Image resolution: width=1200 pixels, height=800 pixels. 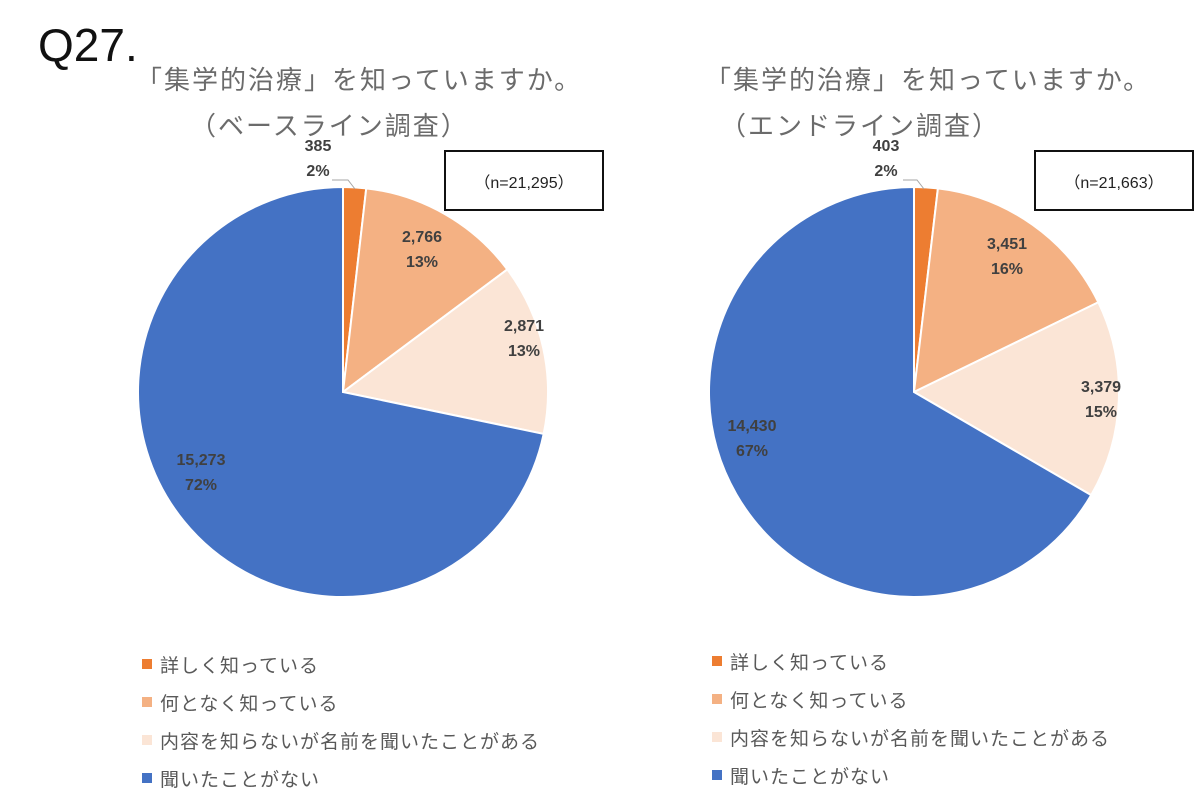 I want to click on data-label-endline-somewhat: 3,451 16%, so click(x=1007, y=257).